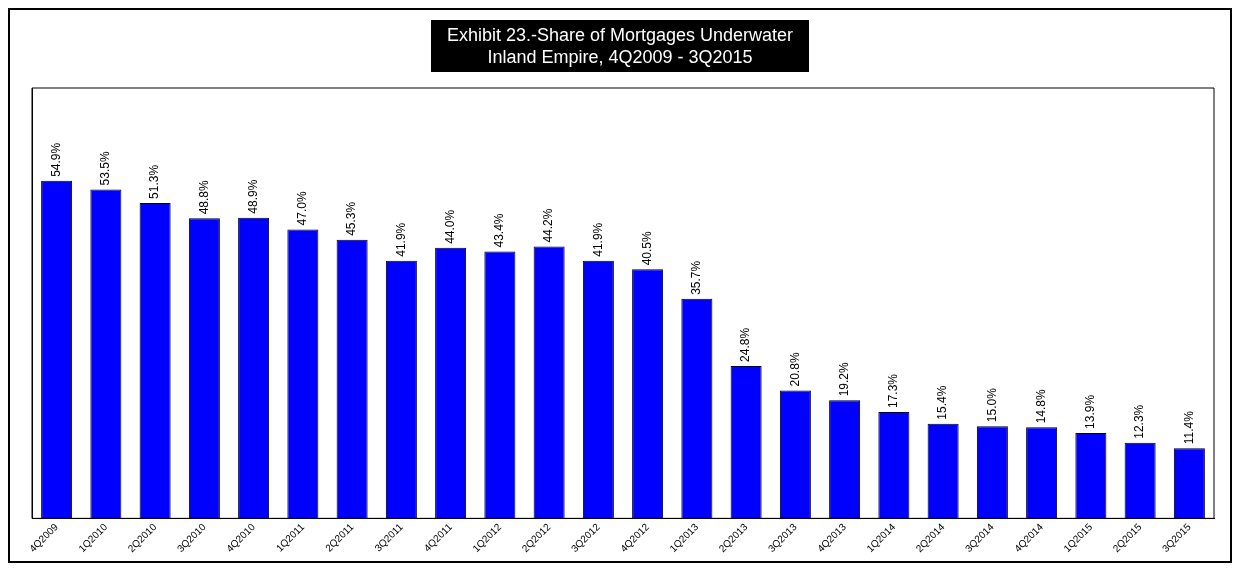 The image size is (1244, 575). What do you see at coordinates (105, 168) in the screenshot?
I see `data-label: 53.5%` at bounding box center [105, 168].